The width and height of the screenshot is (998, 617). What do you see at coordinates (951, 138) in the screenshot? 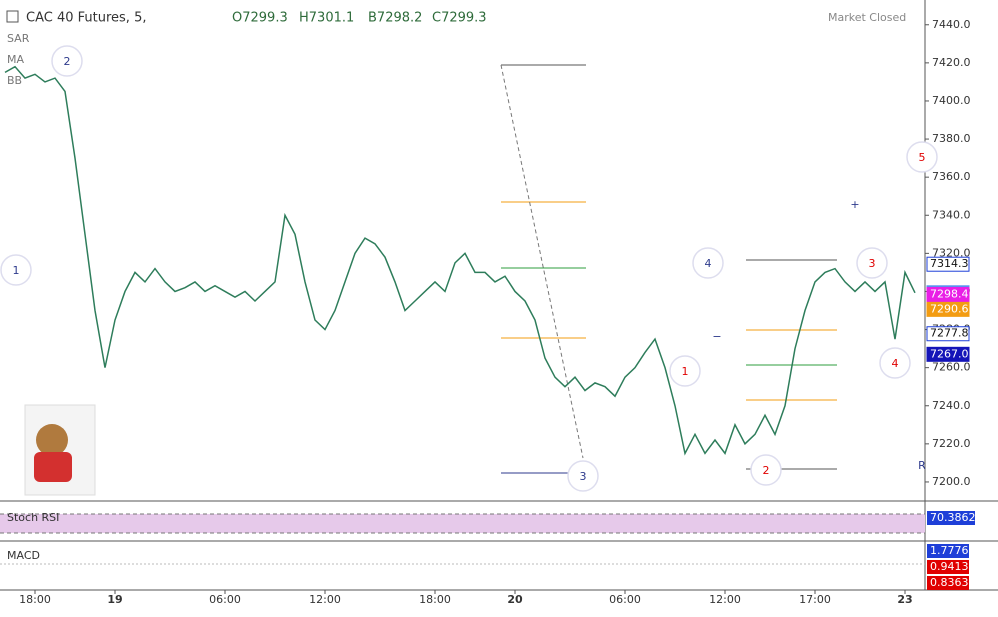
I see `y-tick-label: 7380.0` at bounding box center [951, 138].